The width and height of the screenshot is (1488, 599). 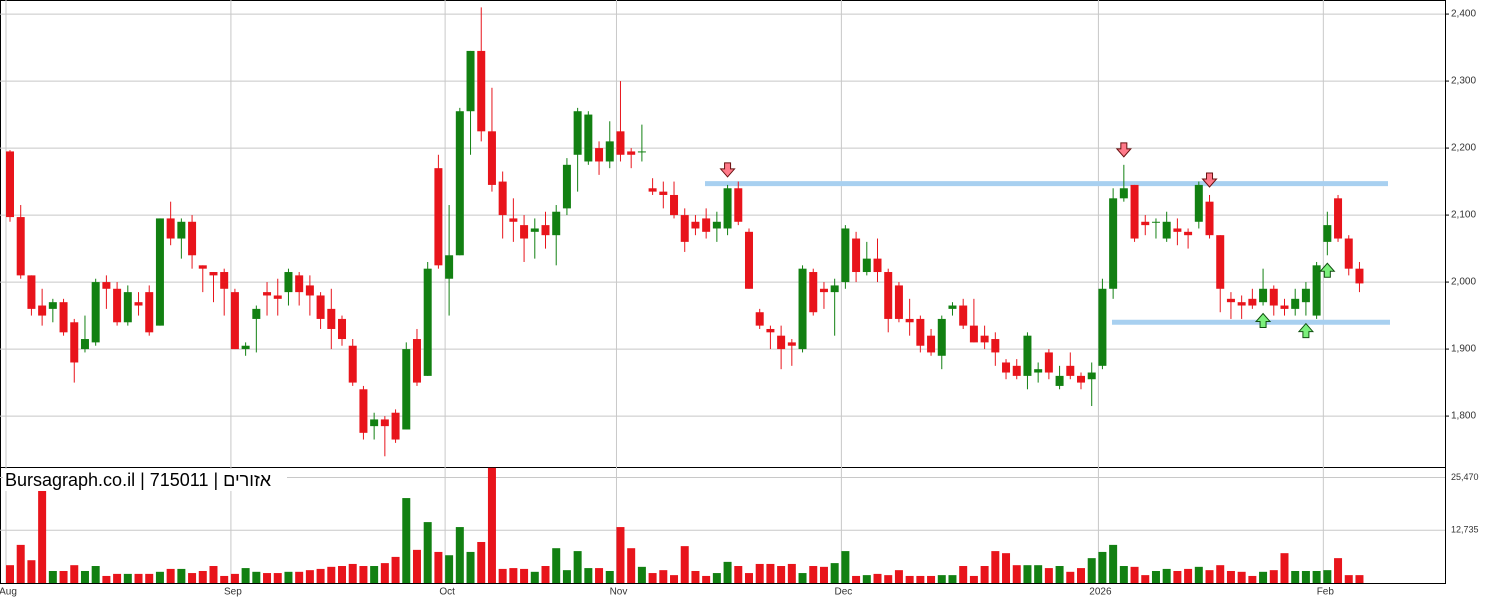 I want to click on x-tick-label: Nov, so click(x=619, y=592).